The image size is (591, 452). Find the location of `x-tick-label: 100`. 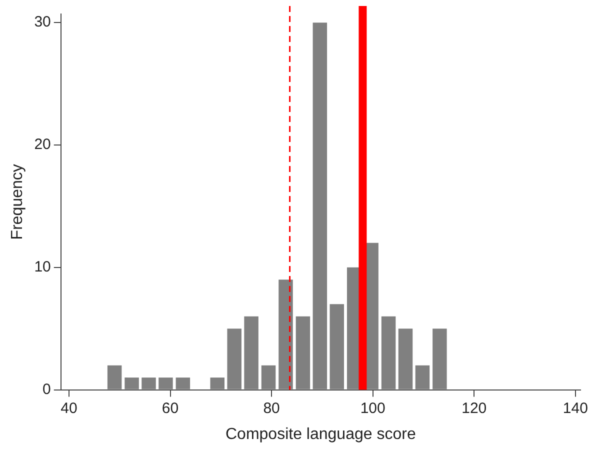

x-tick-label: 100 is located at coordinates (373, 408).